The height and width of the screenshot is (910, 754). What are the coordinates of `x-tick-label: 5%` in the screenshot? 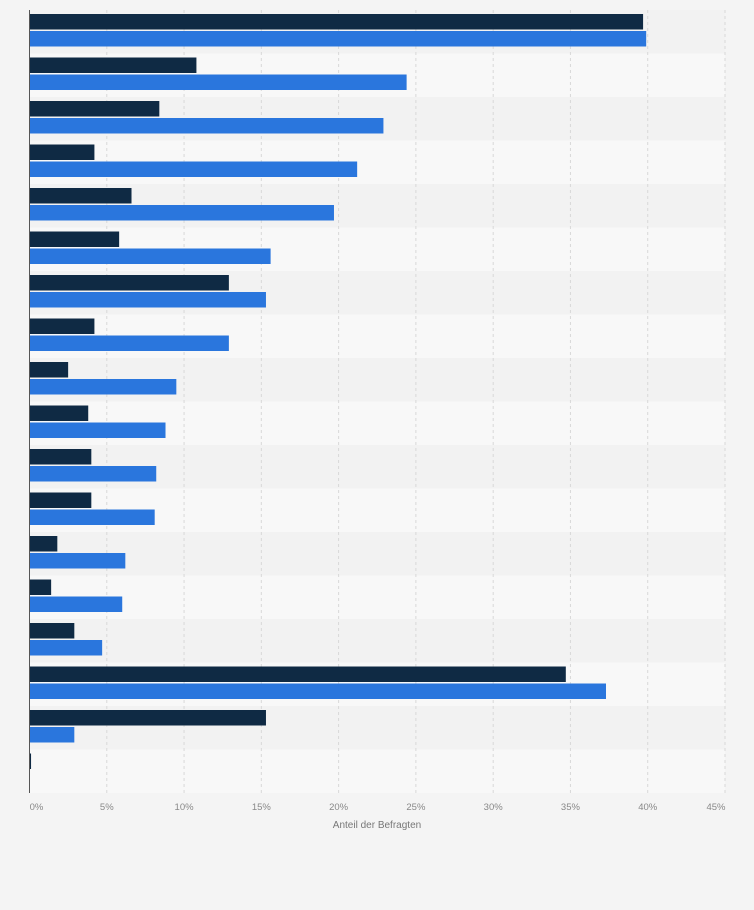 It's located at (107, 807).